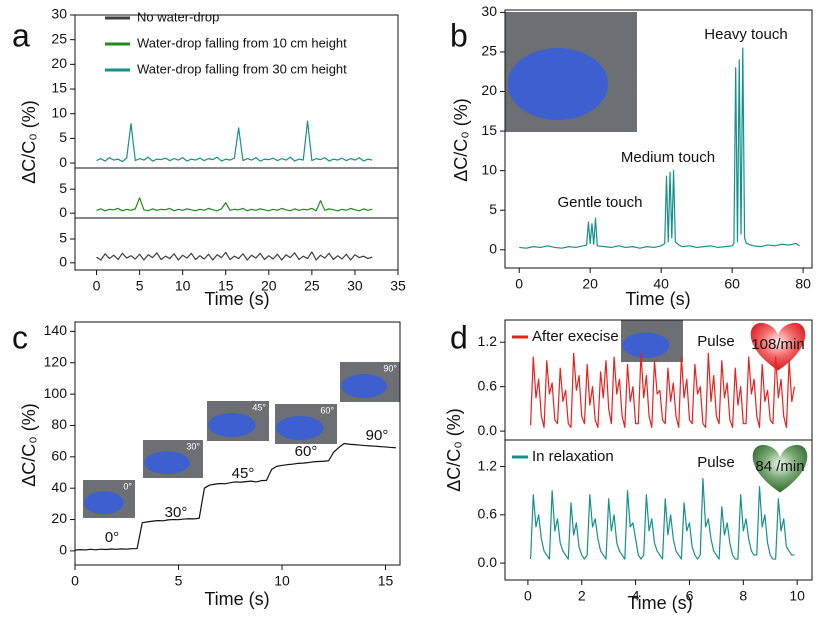  Describe the element at coordinates (743, 596) in the screenshot. I see `x-tick-label: 8` at that location.